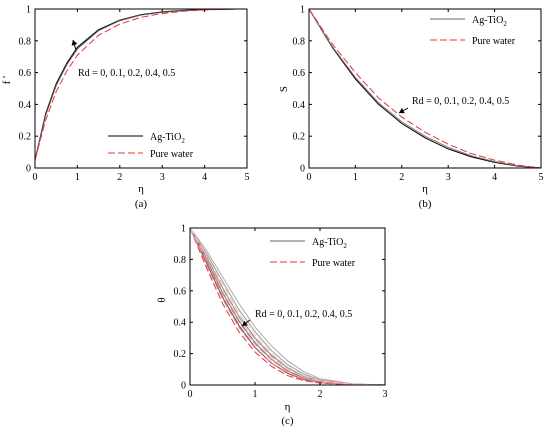 The image size is (550, 433). I want to click on y-axis-label: θ, so click(162, 299).